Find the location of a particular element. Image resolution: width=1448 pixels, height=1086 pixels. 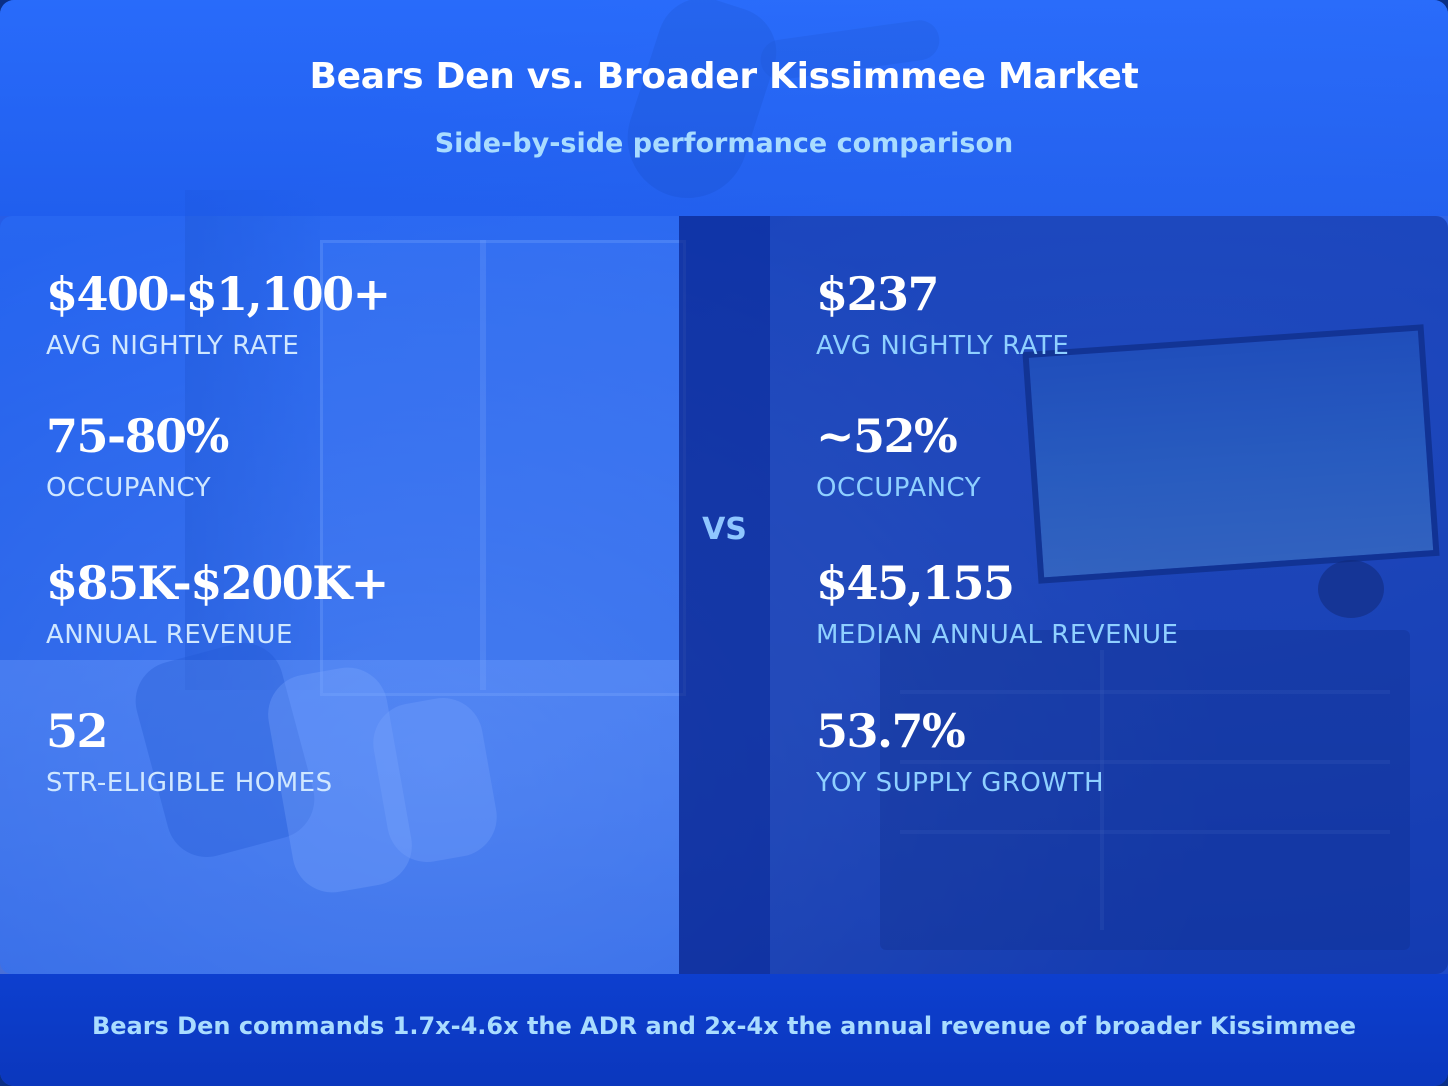

stat-value: $400-$1,100+ is located at coordinates (218, 294).